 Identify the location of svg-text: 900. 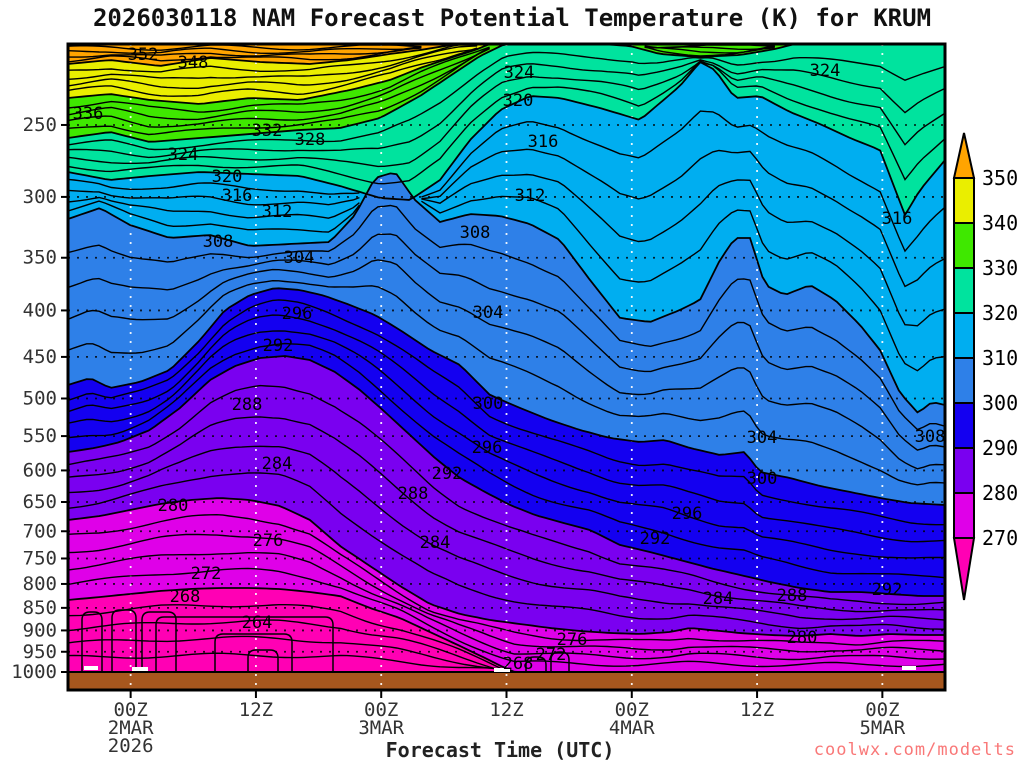
(40, 630).